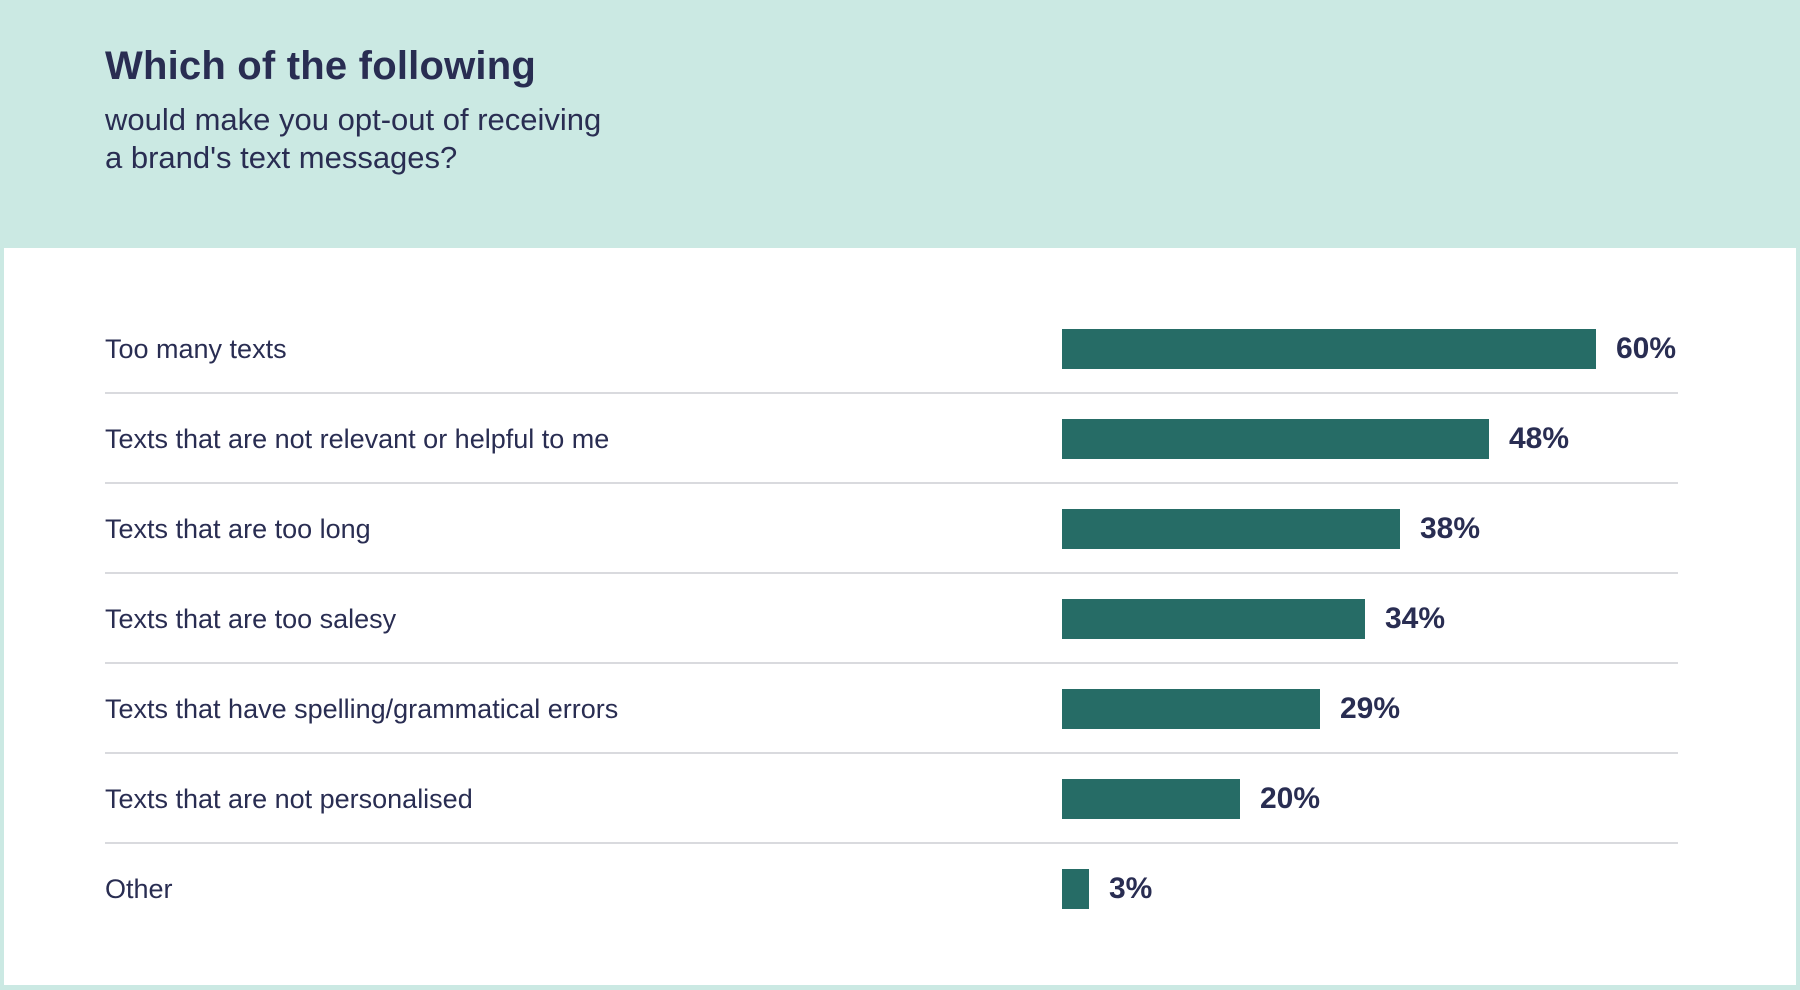 The image size is (1800, 990). What do you see at coordinates (1107, 889) in the screenshot?
I see `bar-group: 3%` at bounding box center [1107, 889].